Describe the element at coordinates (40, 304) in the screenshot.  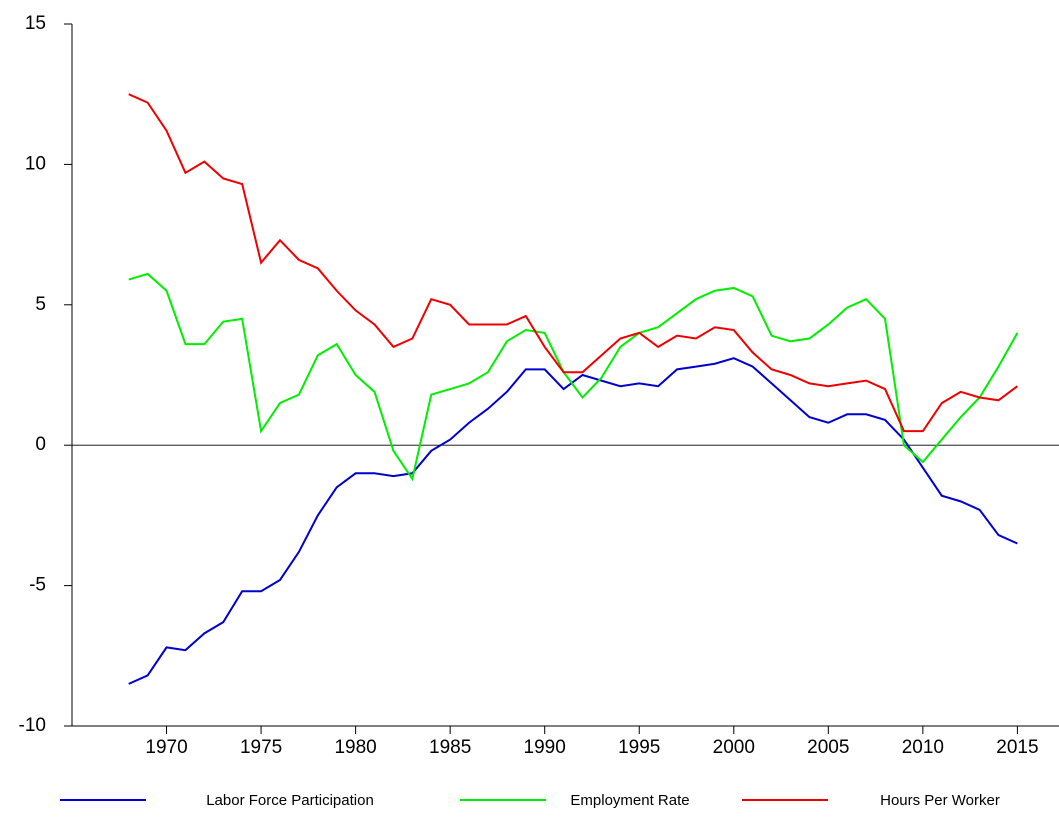
I see `y-tick-label: 5` at that location.